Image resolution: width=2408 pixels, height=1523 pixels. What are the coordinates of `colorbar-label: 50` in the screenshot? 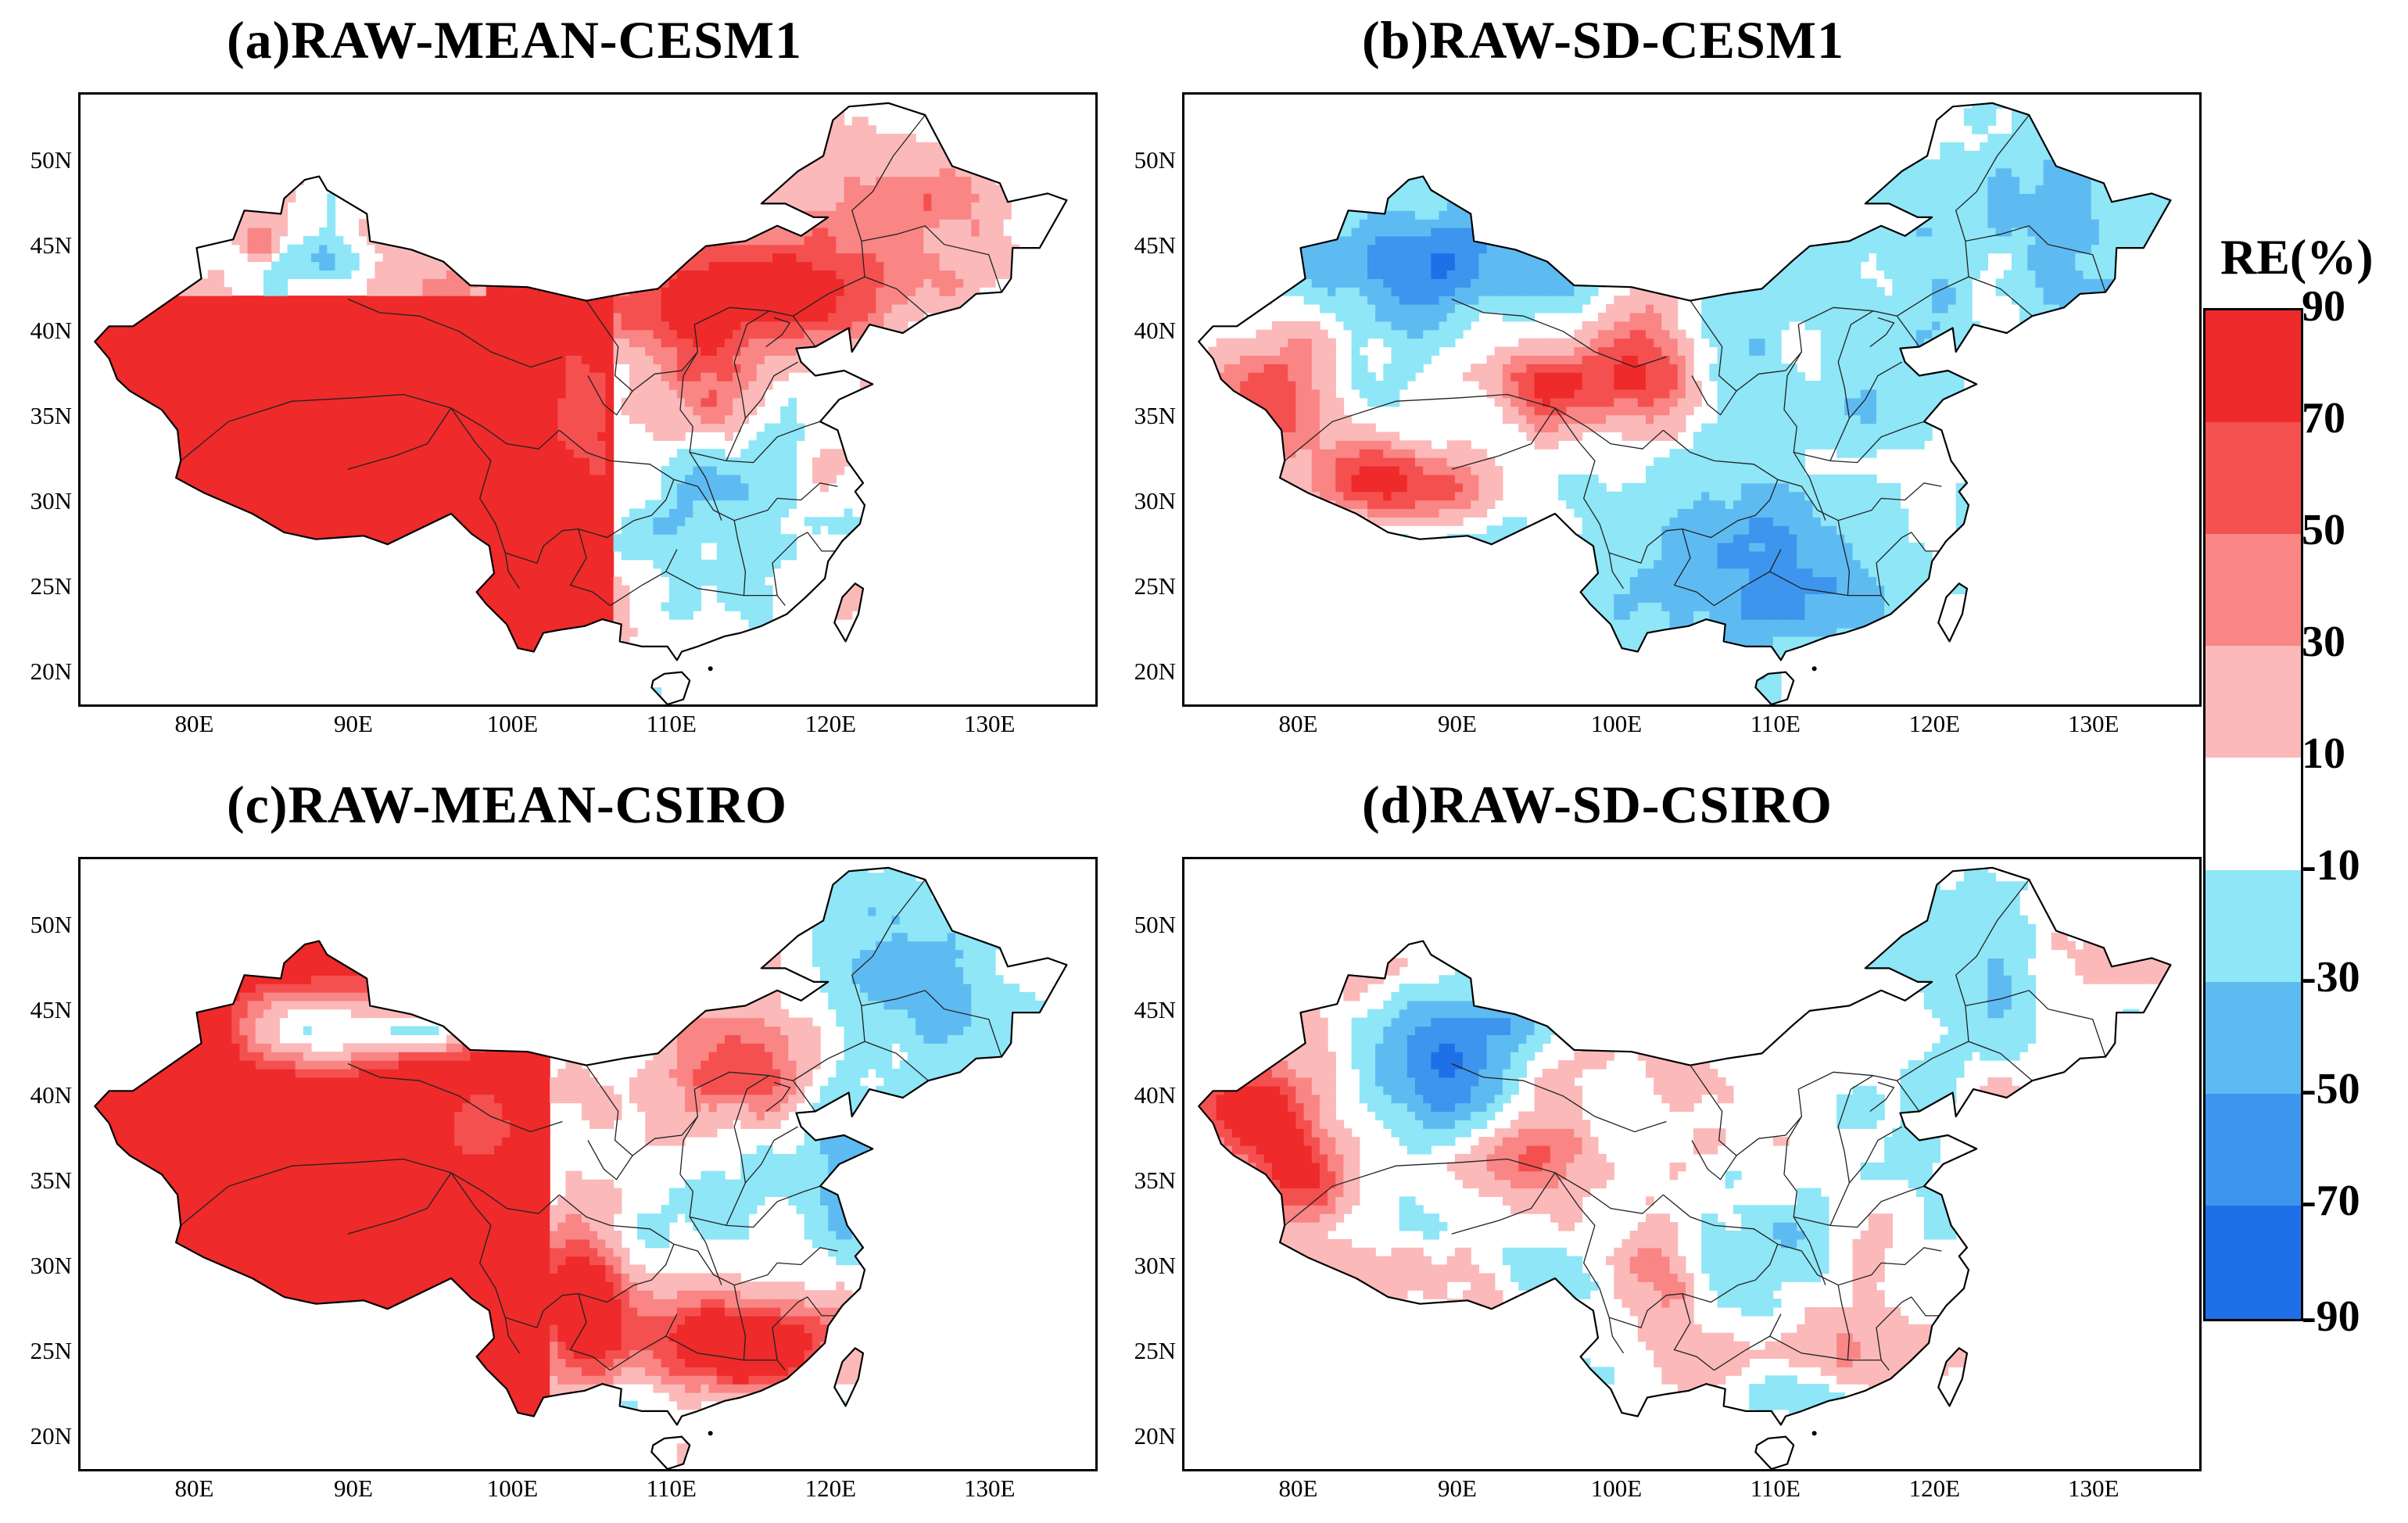 It's located at (2323, 530).